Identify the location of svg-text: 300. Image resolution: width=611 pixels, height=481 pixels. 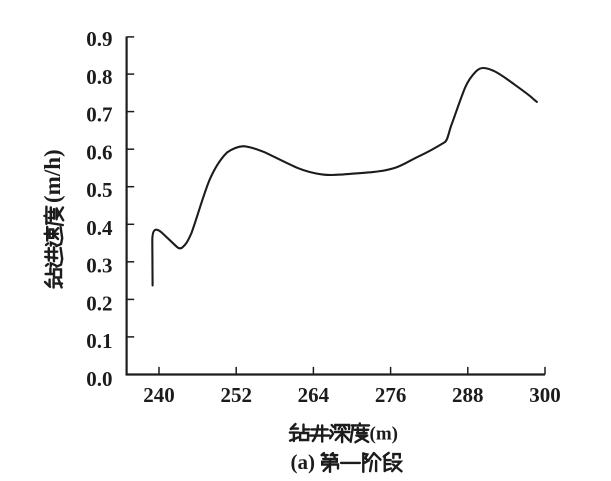
(545, 395).